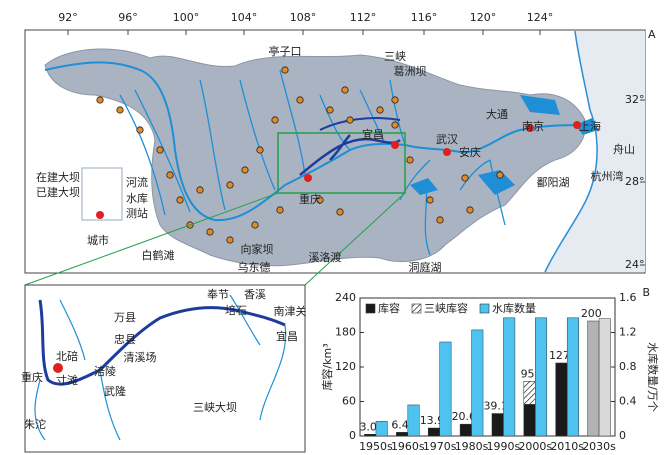 The height and width of the screenshot is (455, 666). What do you see at coordinates (495, 406) in the screenshot?
I see `value-label: 39.1` at bounding box center [495, 406].